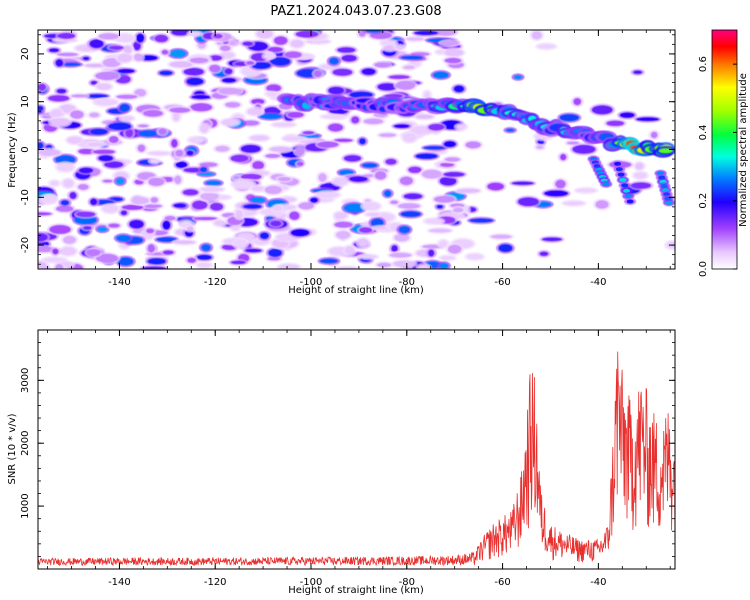 This screenshot has width=750, height=600. I want to click on snr-y-axis-label: SNR (10 * v/v), so click(12, 448).